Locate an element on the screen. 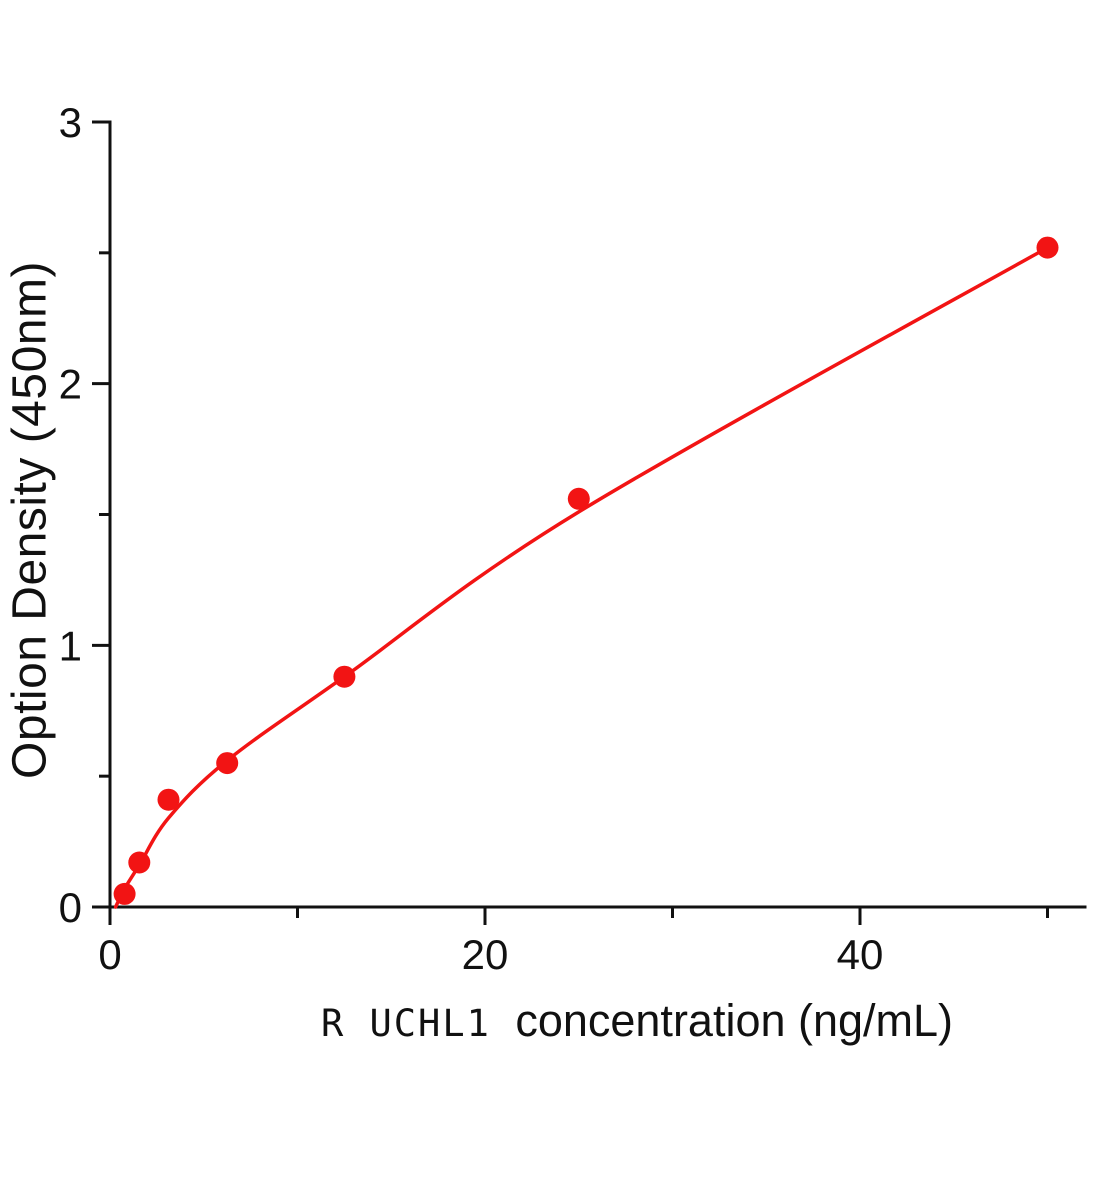  y-tick-label: 2 is located at coordinates (70, 384).